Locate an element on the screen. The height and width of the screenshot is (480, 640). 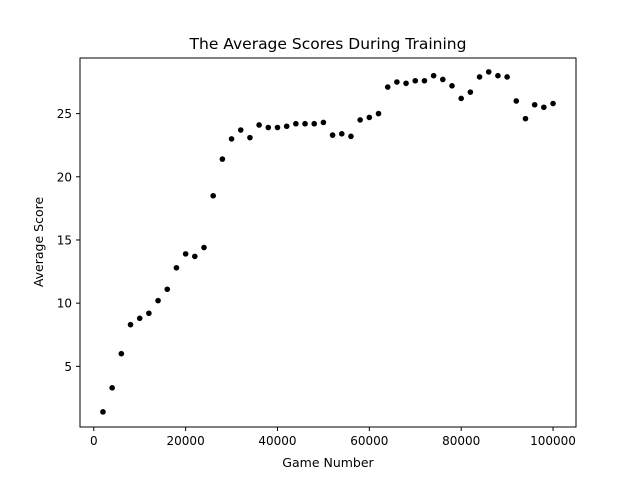
x-tick-label: 60000 is located at coordinates (369, 441).